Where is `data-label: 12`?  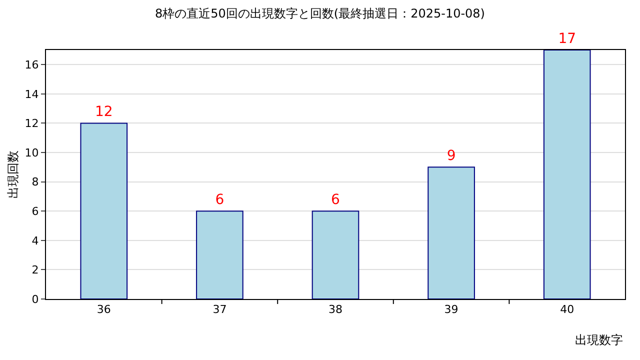 data-label: 12 is located at coordinates (103, 112).